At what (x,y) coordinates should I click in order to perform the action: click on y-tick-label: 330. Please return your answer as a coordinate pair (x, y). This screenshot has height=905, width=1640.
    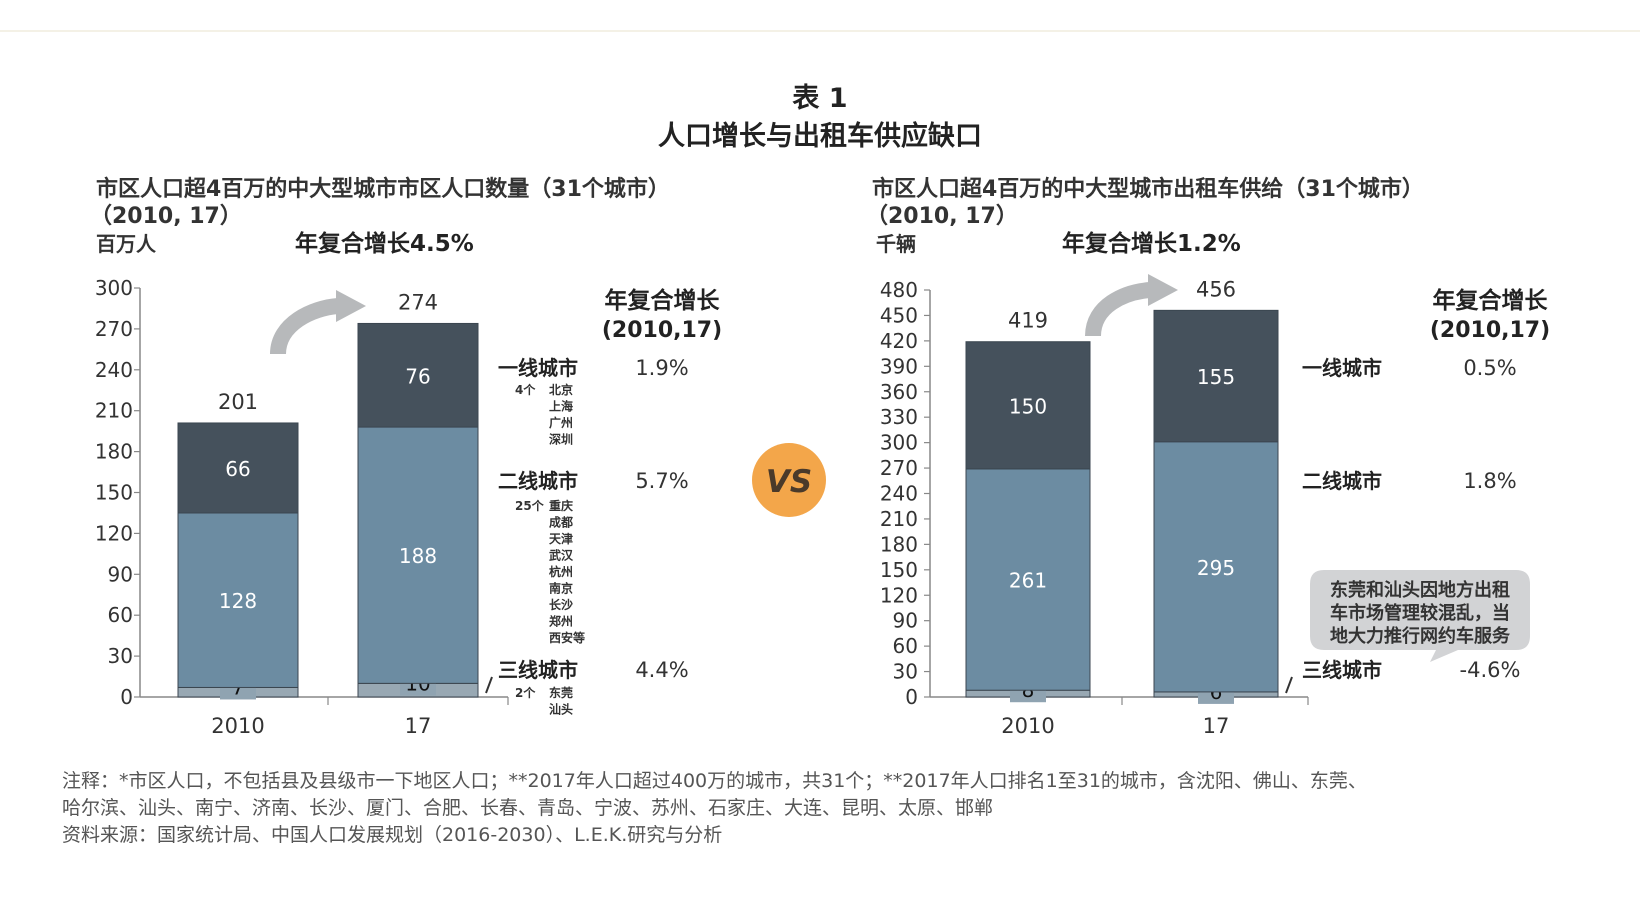
    Looking at the image, I should click on (899, 417).